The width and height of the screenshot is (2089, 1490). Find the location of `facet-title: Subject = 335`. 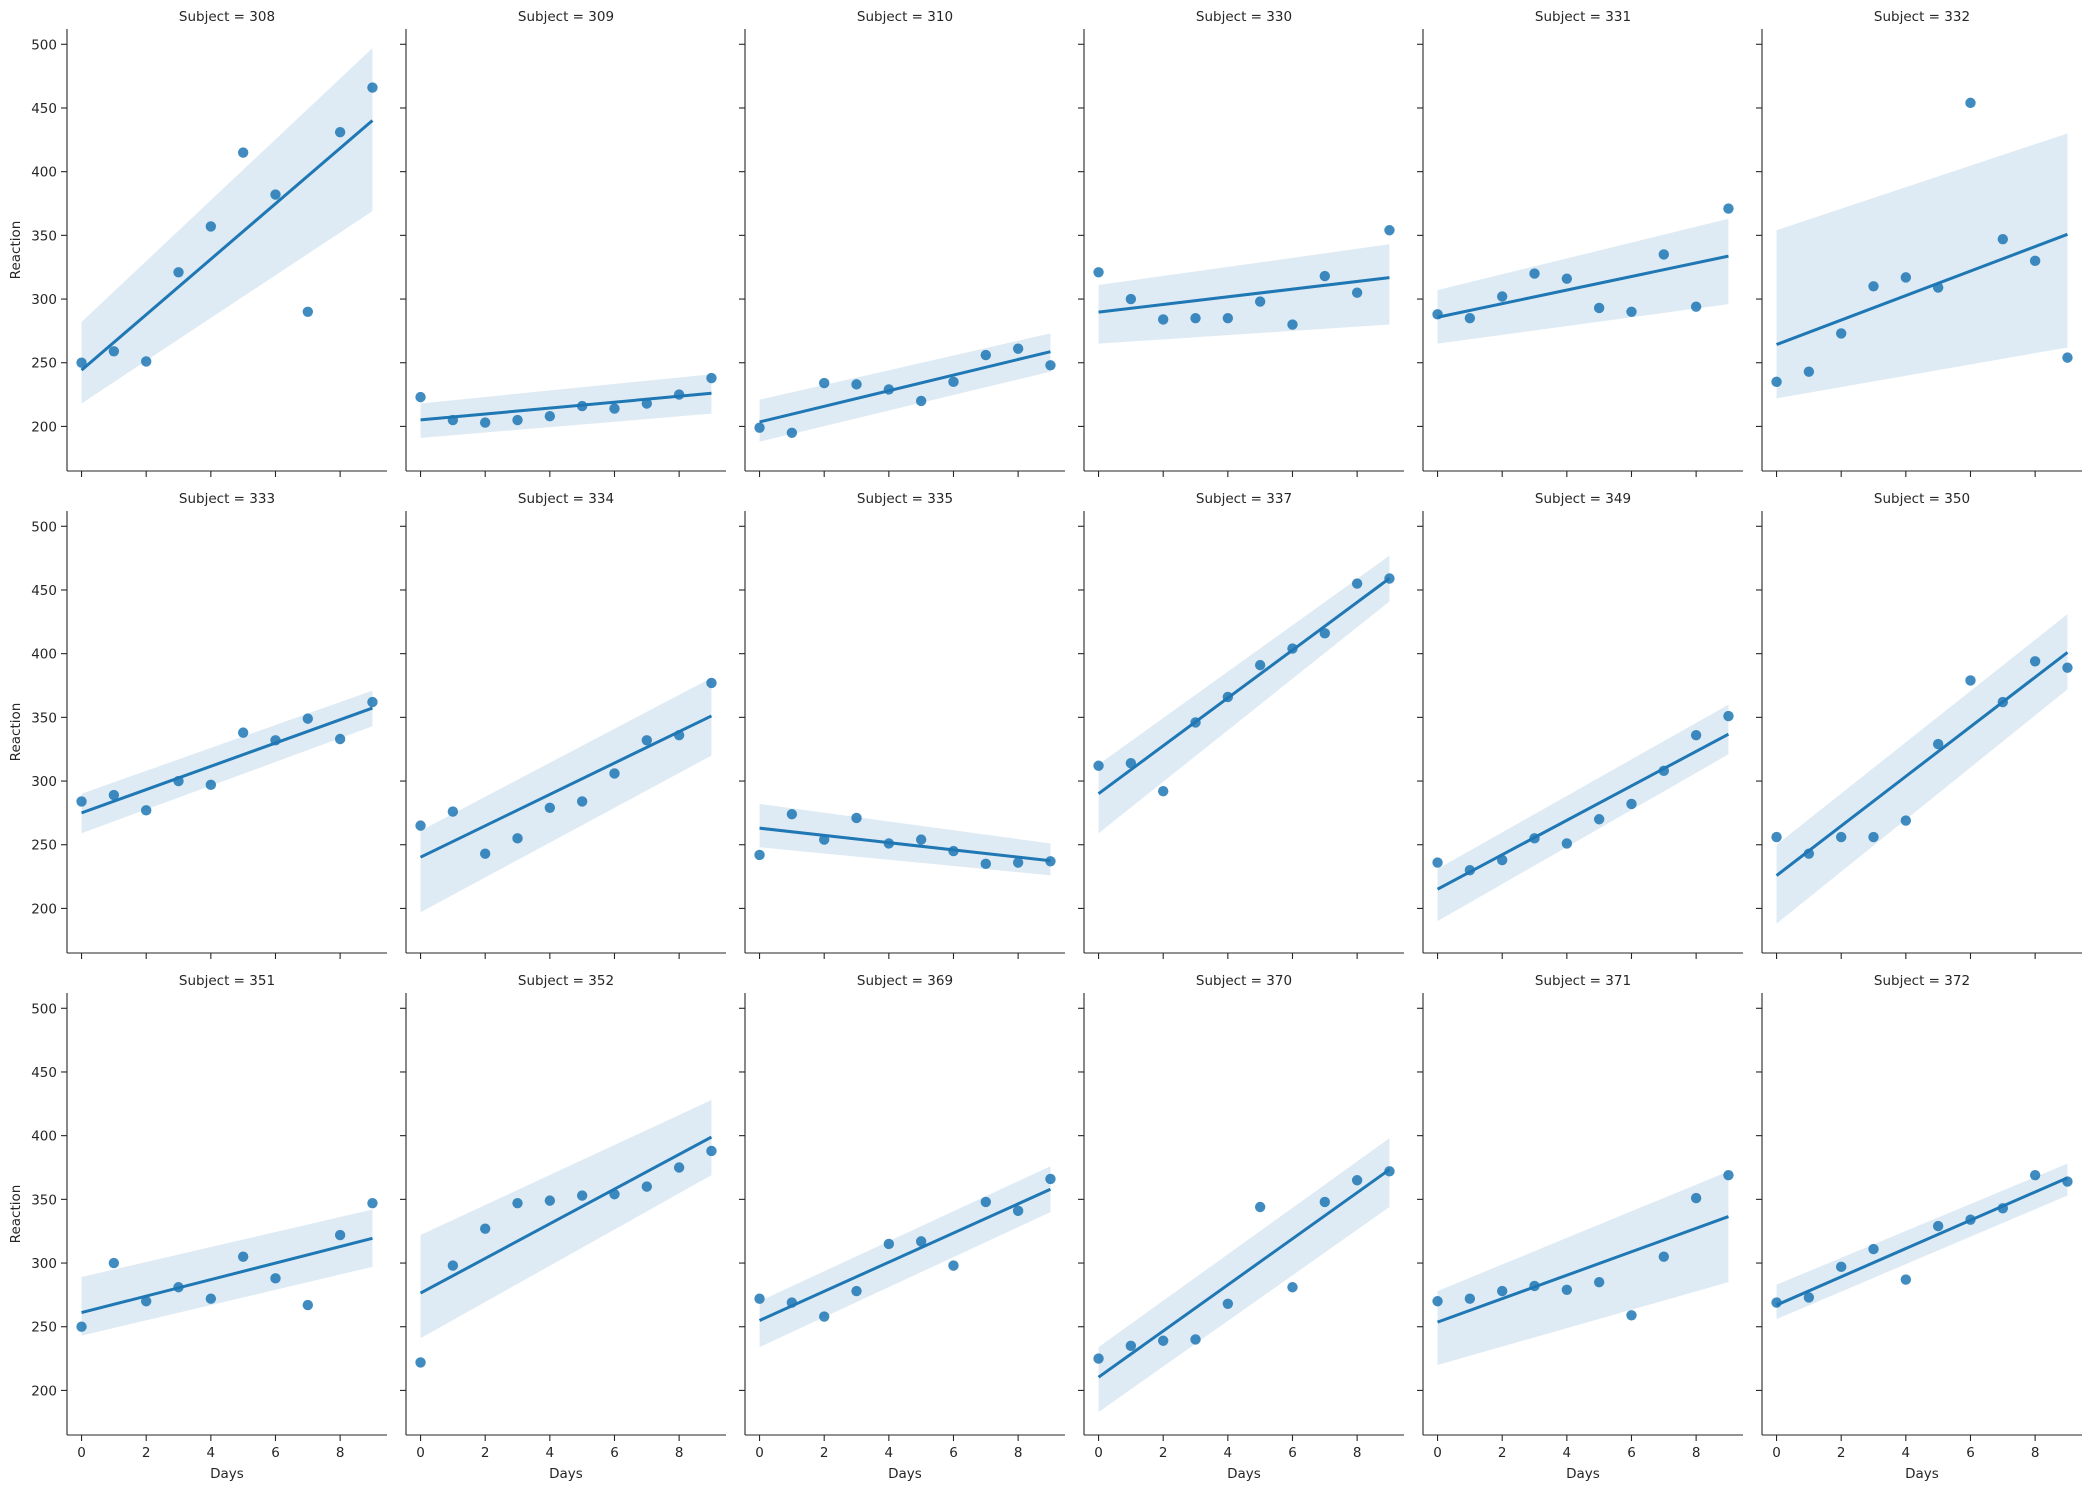

facet-title: Subject = 335 is located at coordinates (905, 499).